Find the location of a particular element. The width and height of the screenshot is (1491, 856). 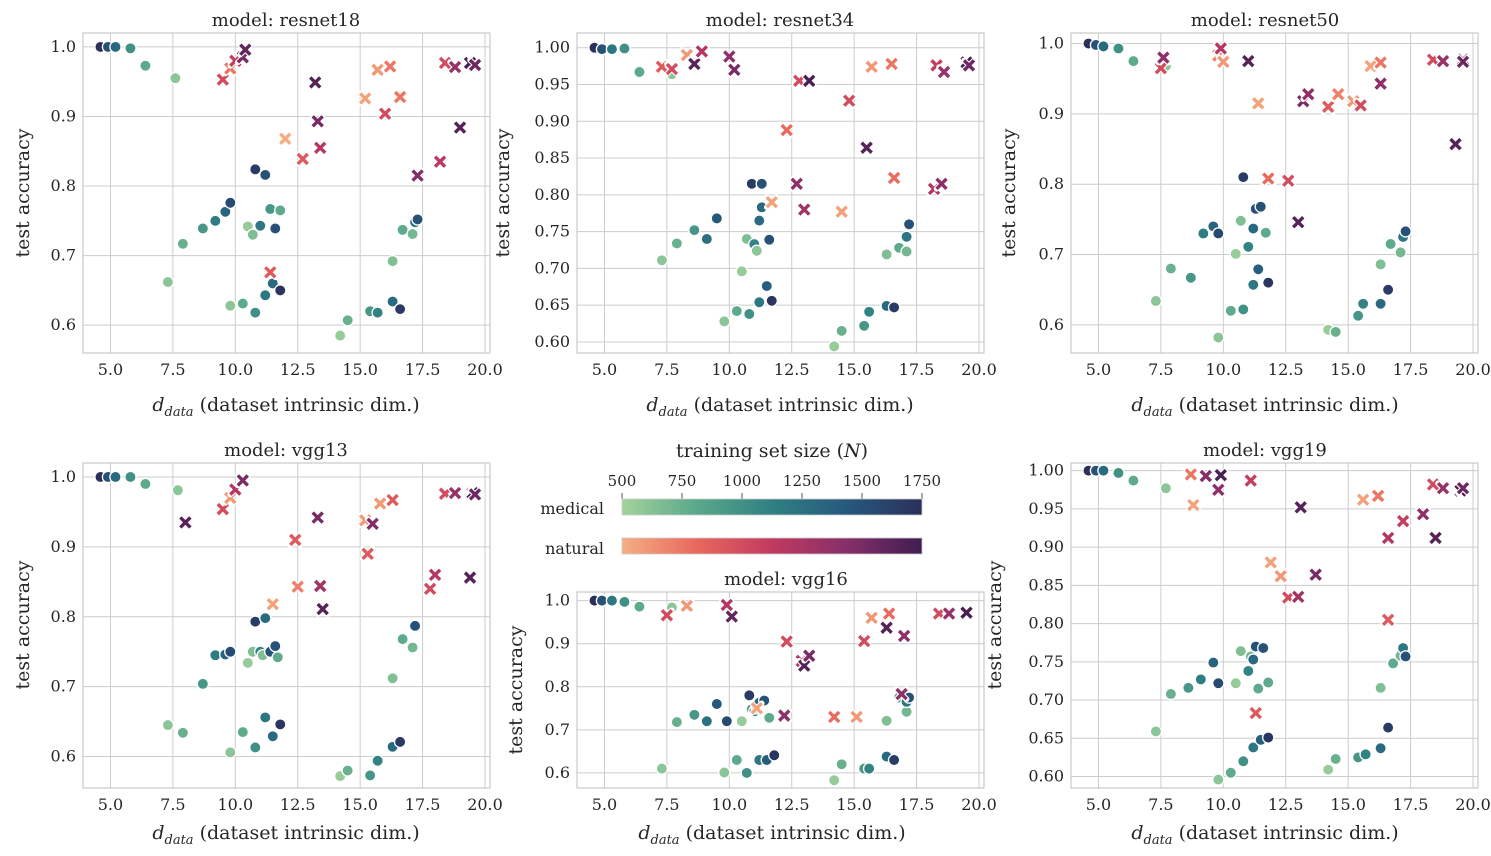

colorbar-medical is located at coordinates (772, 507).